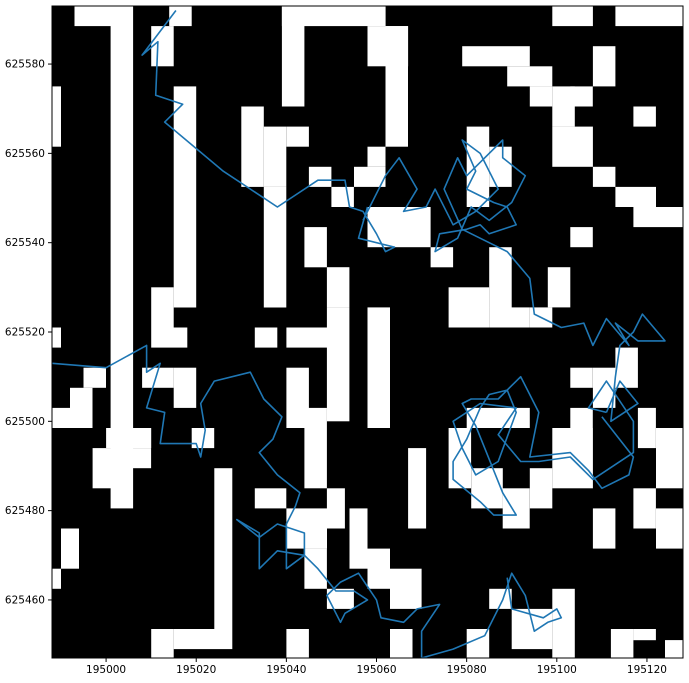 Image resolution: width=689 pixels, height=683 pixels. Describe the element at coordinates (467, 670) in the screenshot. I see `x-tick-label: 195080` at that location.